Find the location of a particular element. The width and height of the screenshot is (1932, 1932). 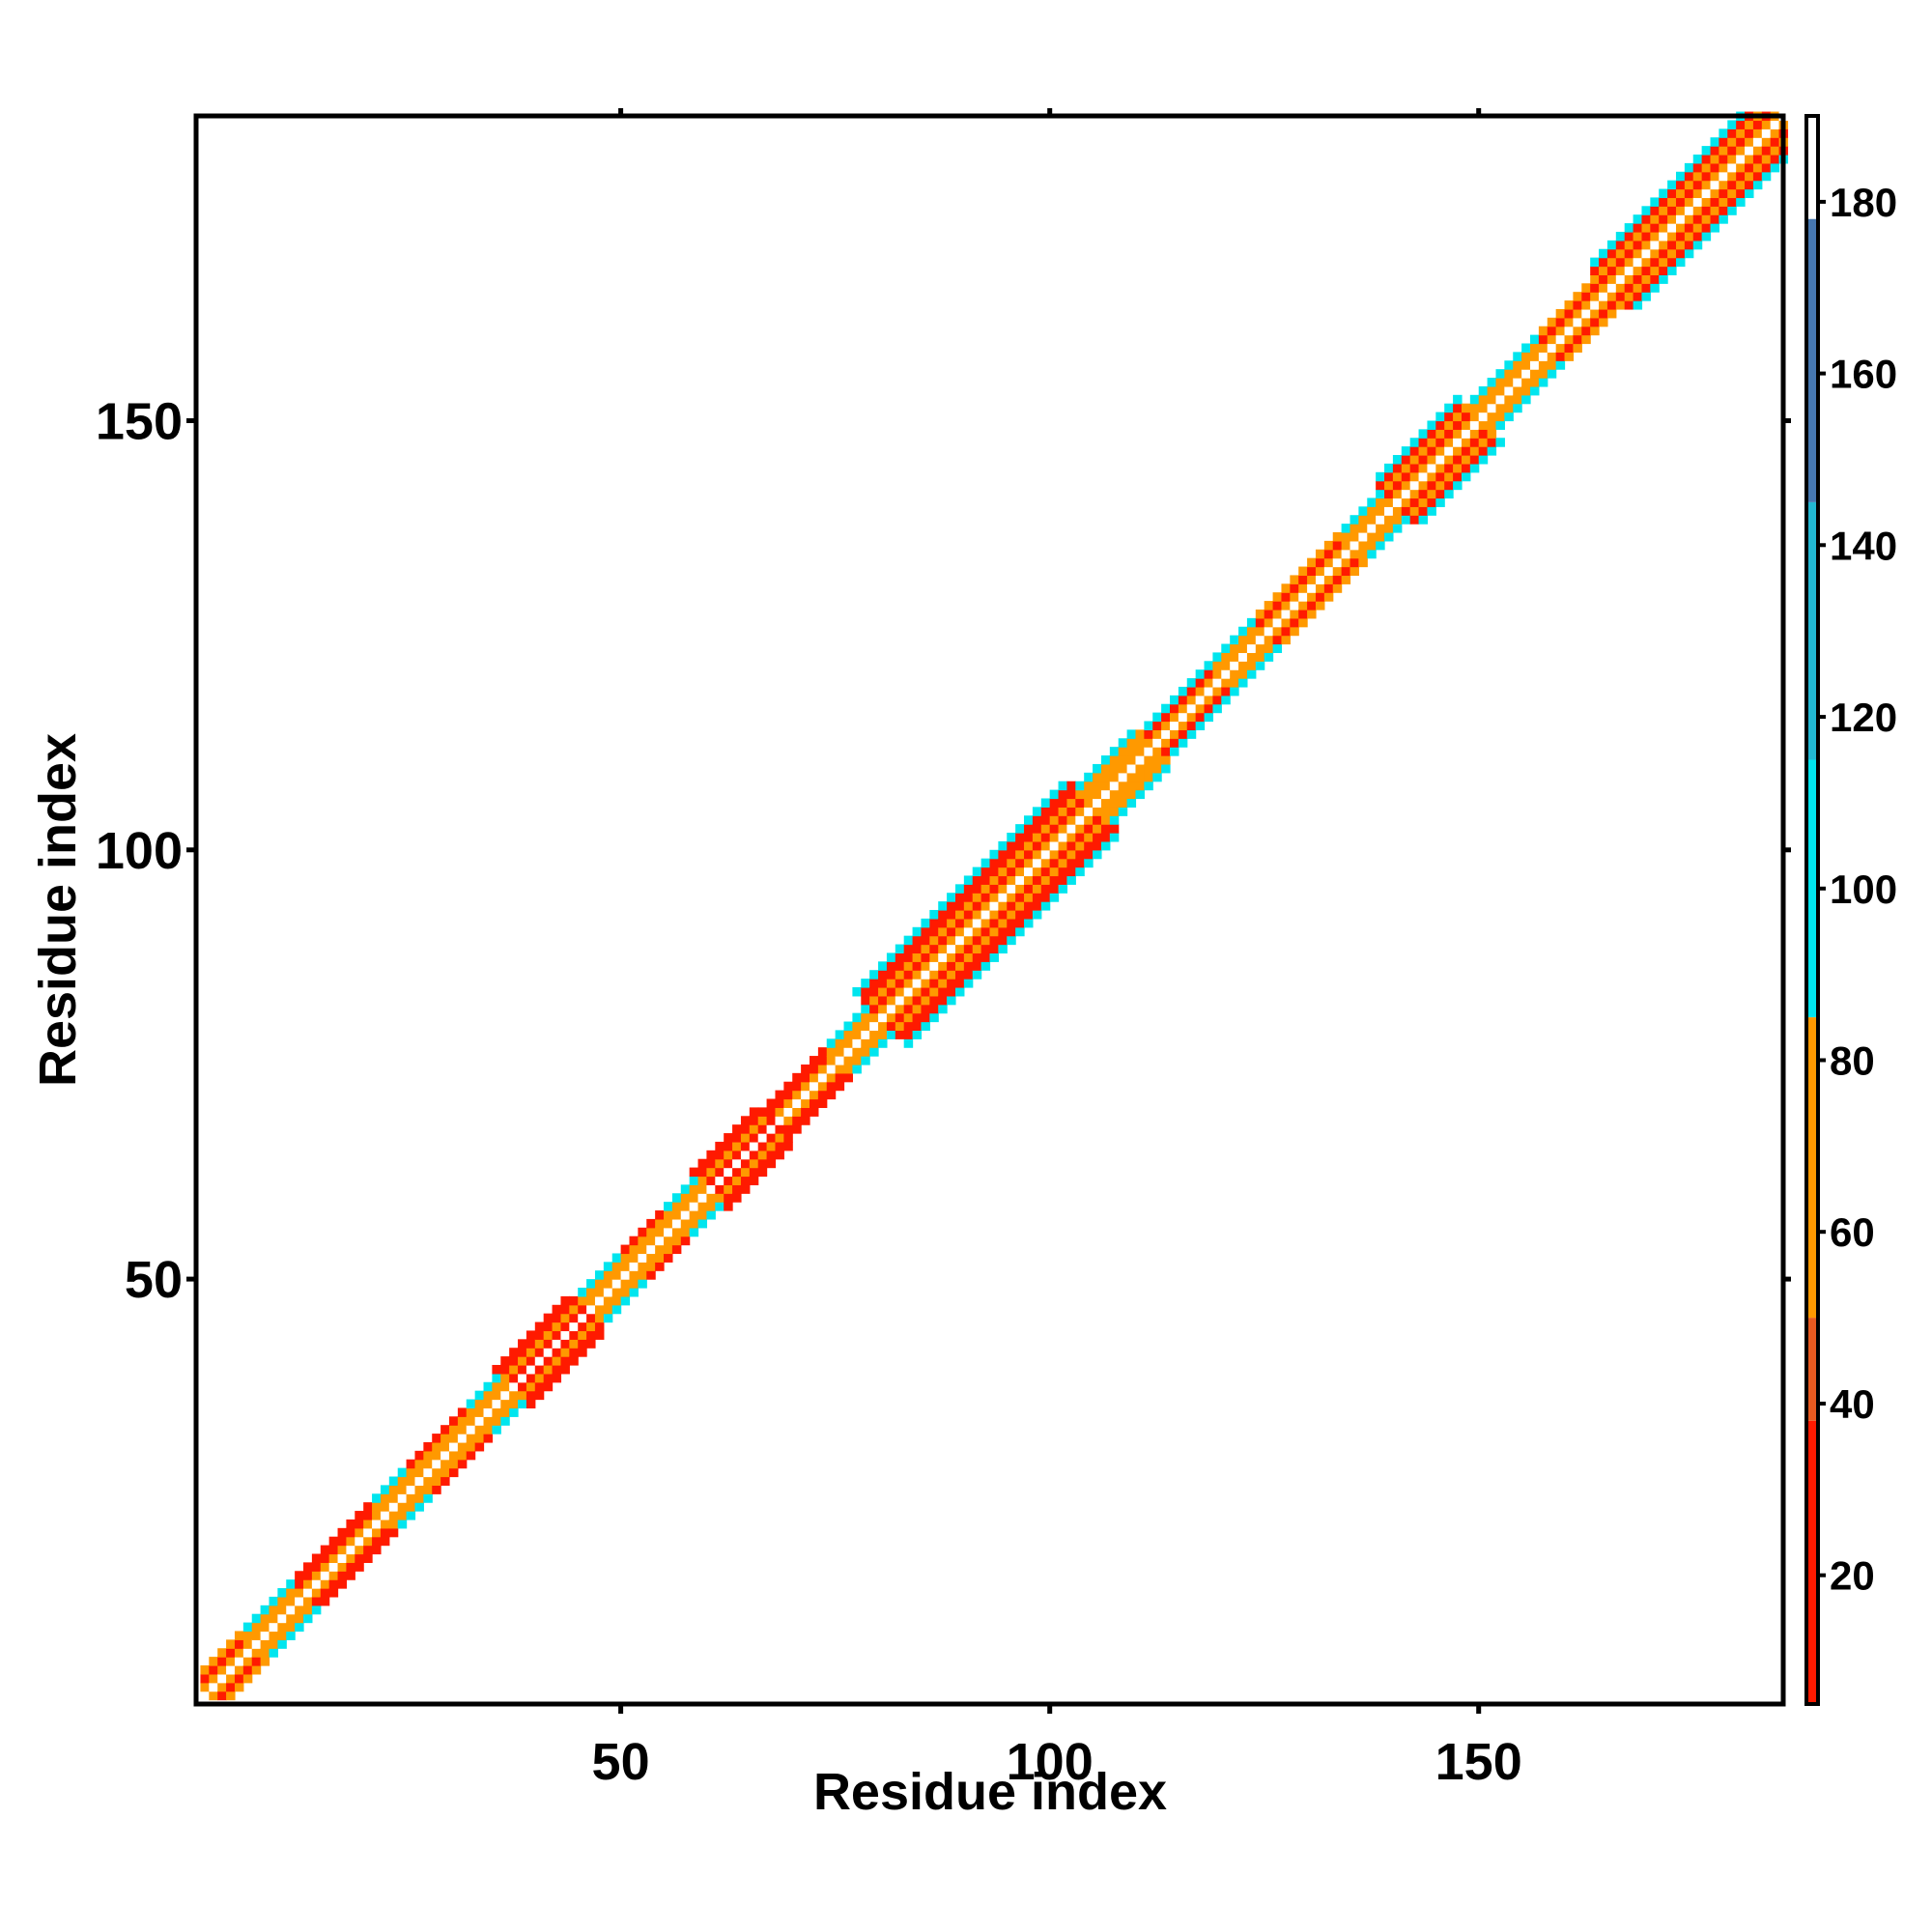

y-tick-label: 100 is located at coordinates (139, 851).